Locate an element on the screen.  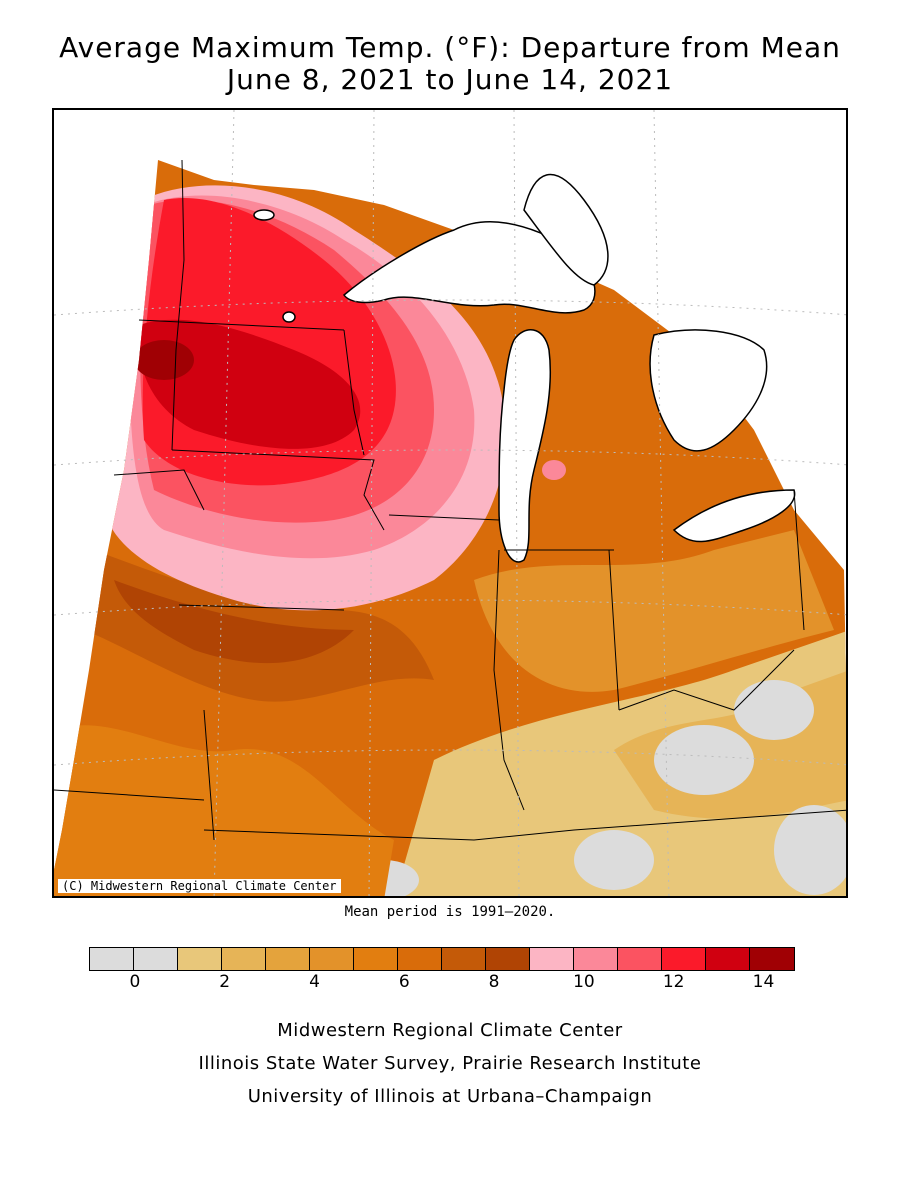
border-il-in is located at coordinates (509, 680).